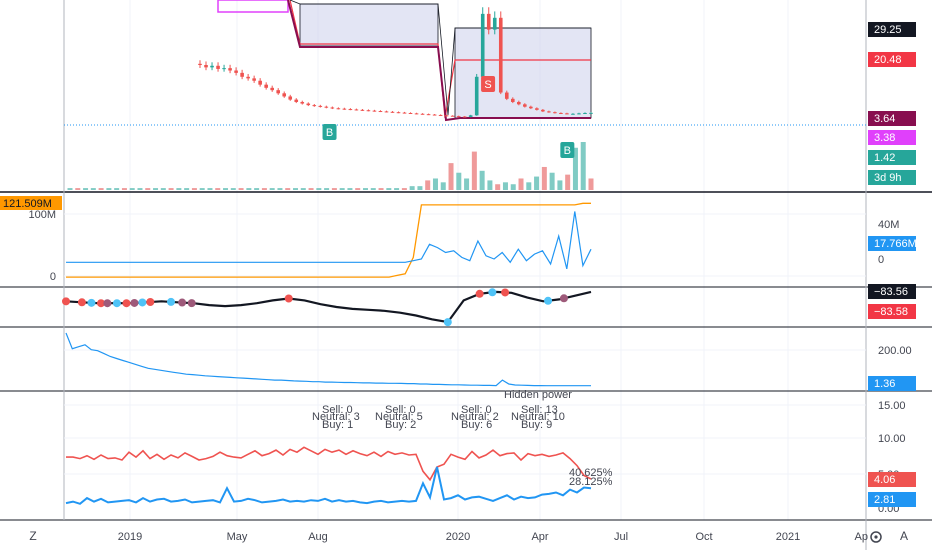  Describe the element at coordinates (237, 537) in the screenshot. I see `x-tick-may: May` at that location.